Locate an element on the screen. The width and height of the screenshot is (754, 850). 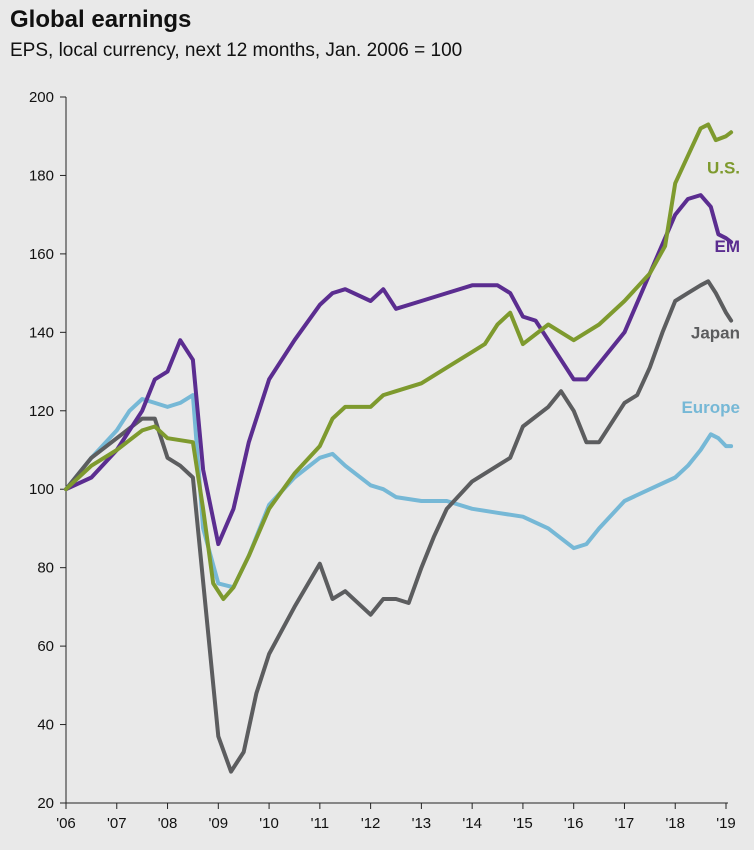
x-tick-label: '19 is located at coordinates (726, 823).